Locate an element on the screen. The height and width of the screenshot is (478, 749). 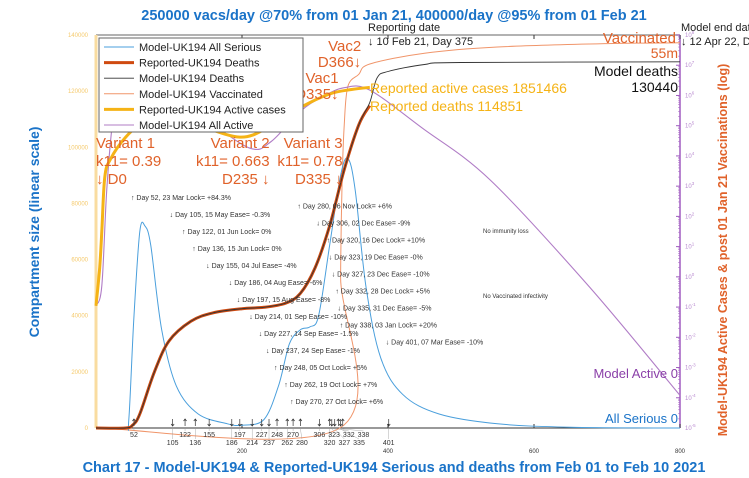
event-label: ↓ Day 186, 04 Aug Ease= -6% is located at coordinates (276, 283).